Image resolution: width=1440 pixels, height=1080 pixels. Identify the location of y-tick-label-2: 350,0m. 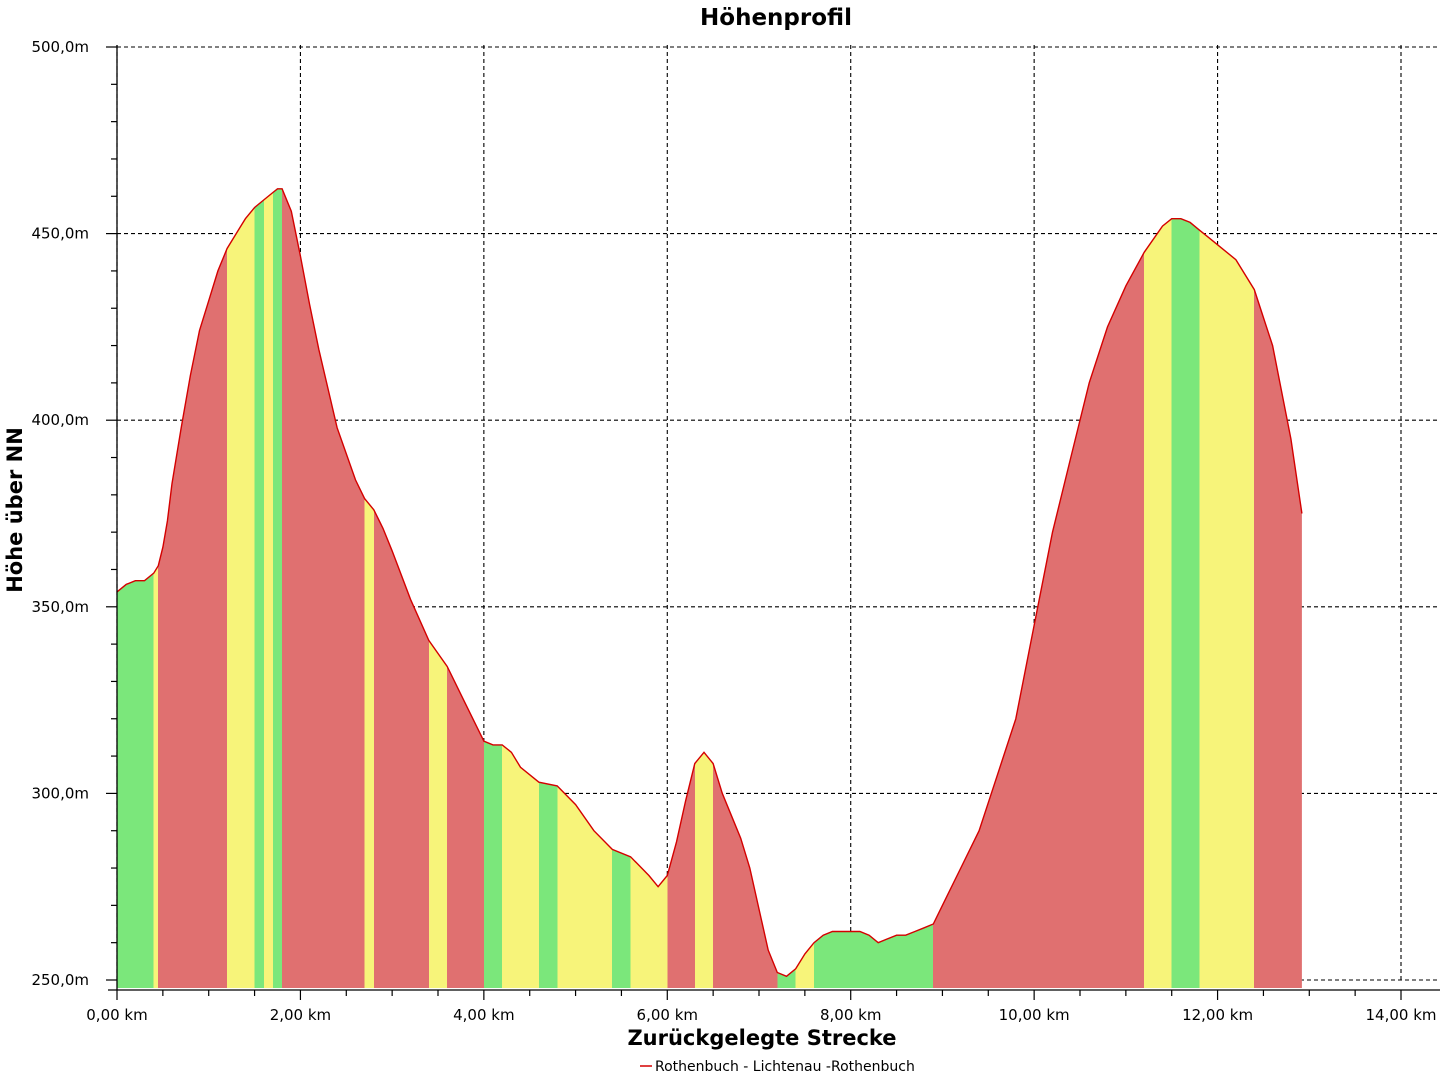
(60, 607).